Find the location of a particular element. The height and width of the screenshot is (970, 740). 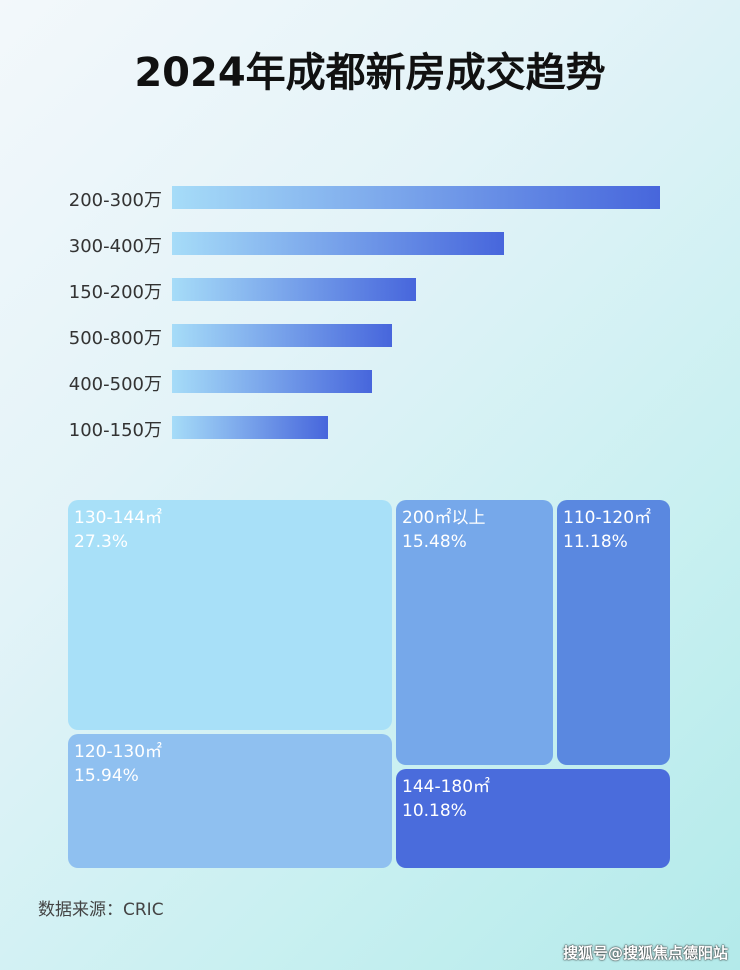

treemap-cell: 110-120㎡ 11.18% is located at coordinates (613, 632).